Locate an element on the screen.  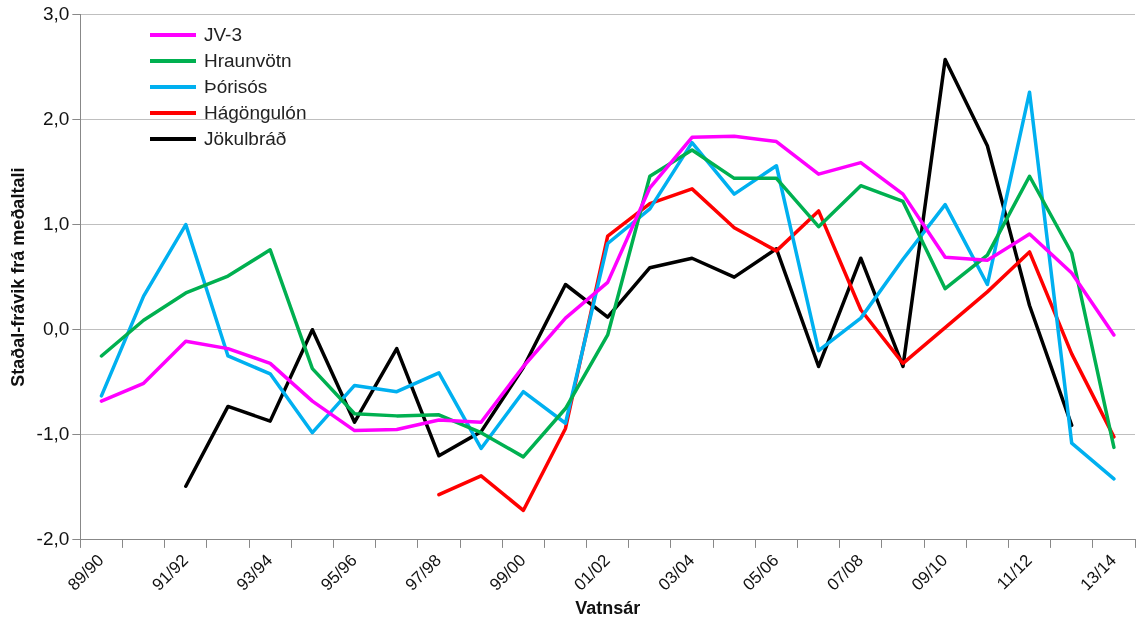
legend-label: JV-3 is located at coordinates (223, 35).